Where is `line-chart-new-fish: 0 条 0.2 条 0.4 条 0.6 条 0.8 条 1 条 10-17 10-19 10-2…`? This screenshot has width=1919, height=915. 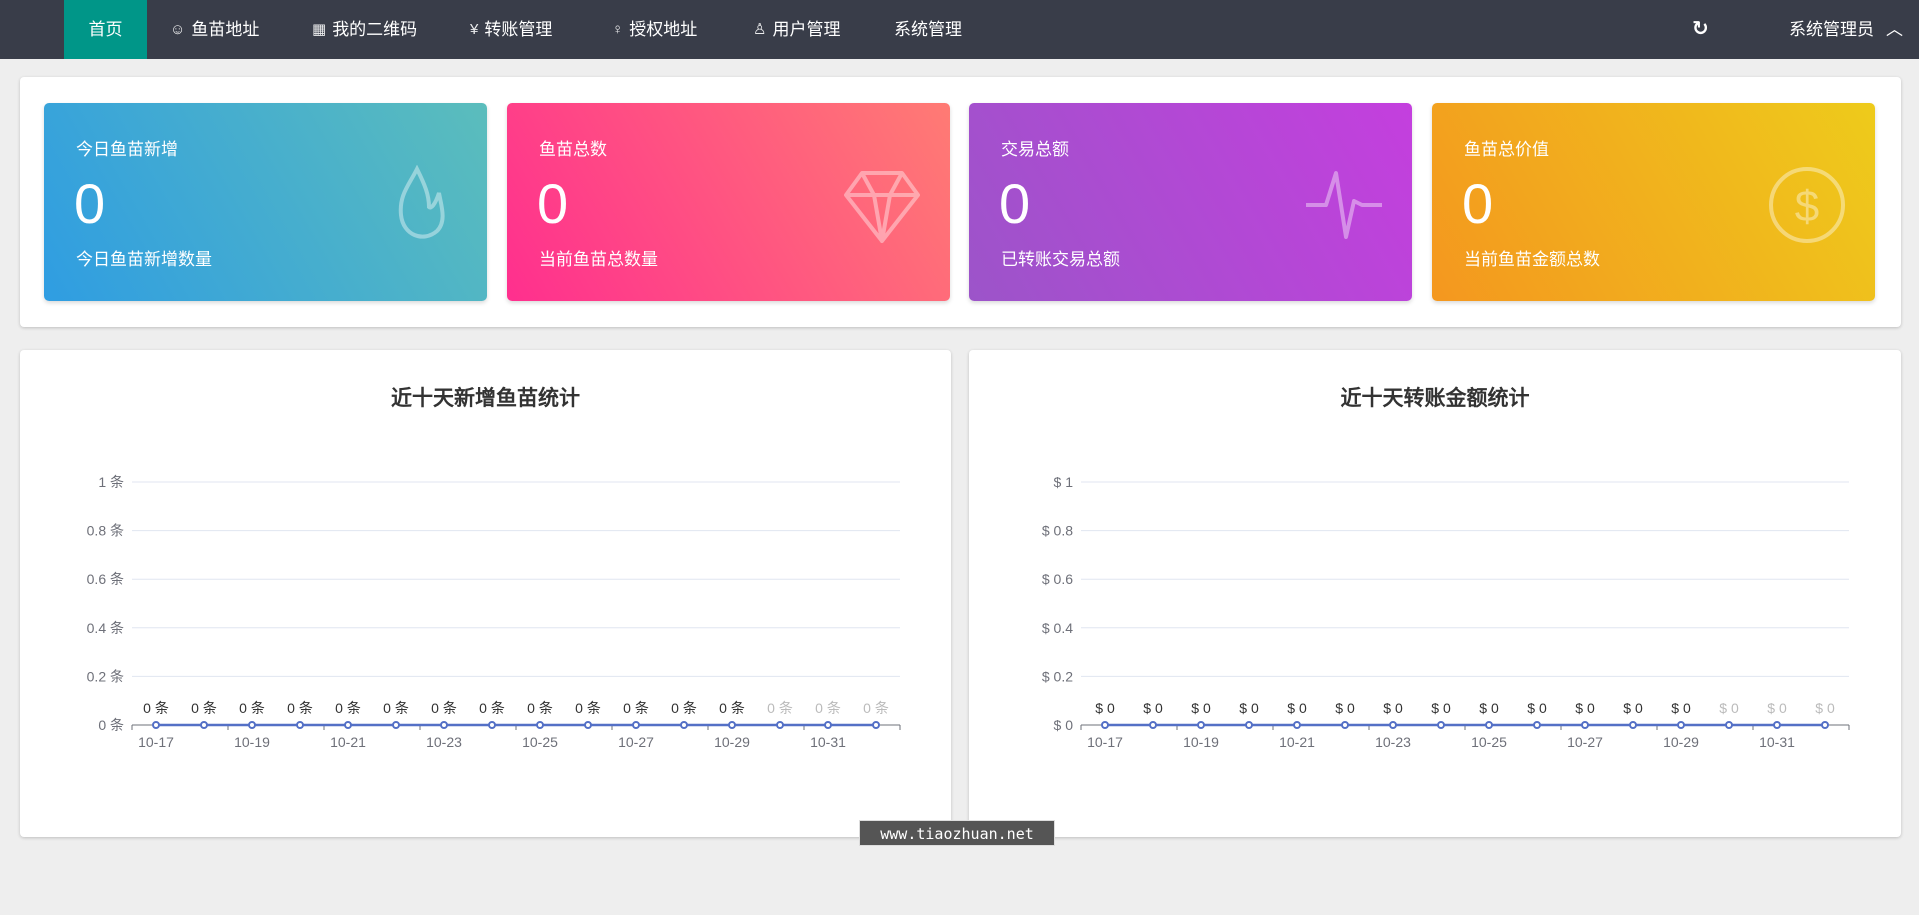 line-chart-new-fish: 0 条 0.2 条 0.4 条 0.6 条 0.8 条 1 条 10-17 10-19 10-2… is located at coordinates (494, 612).